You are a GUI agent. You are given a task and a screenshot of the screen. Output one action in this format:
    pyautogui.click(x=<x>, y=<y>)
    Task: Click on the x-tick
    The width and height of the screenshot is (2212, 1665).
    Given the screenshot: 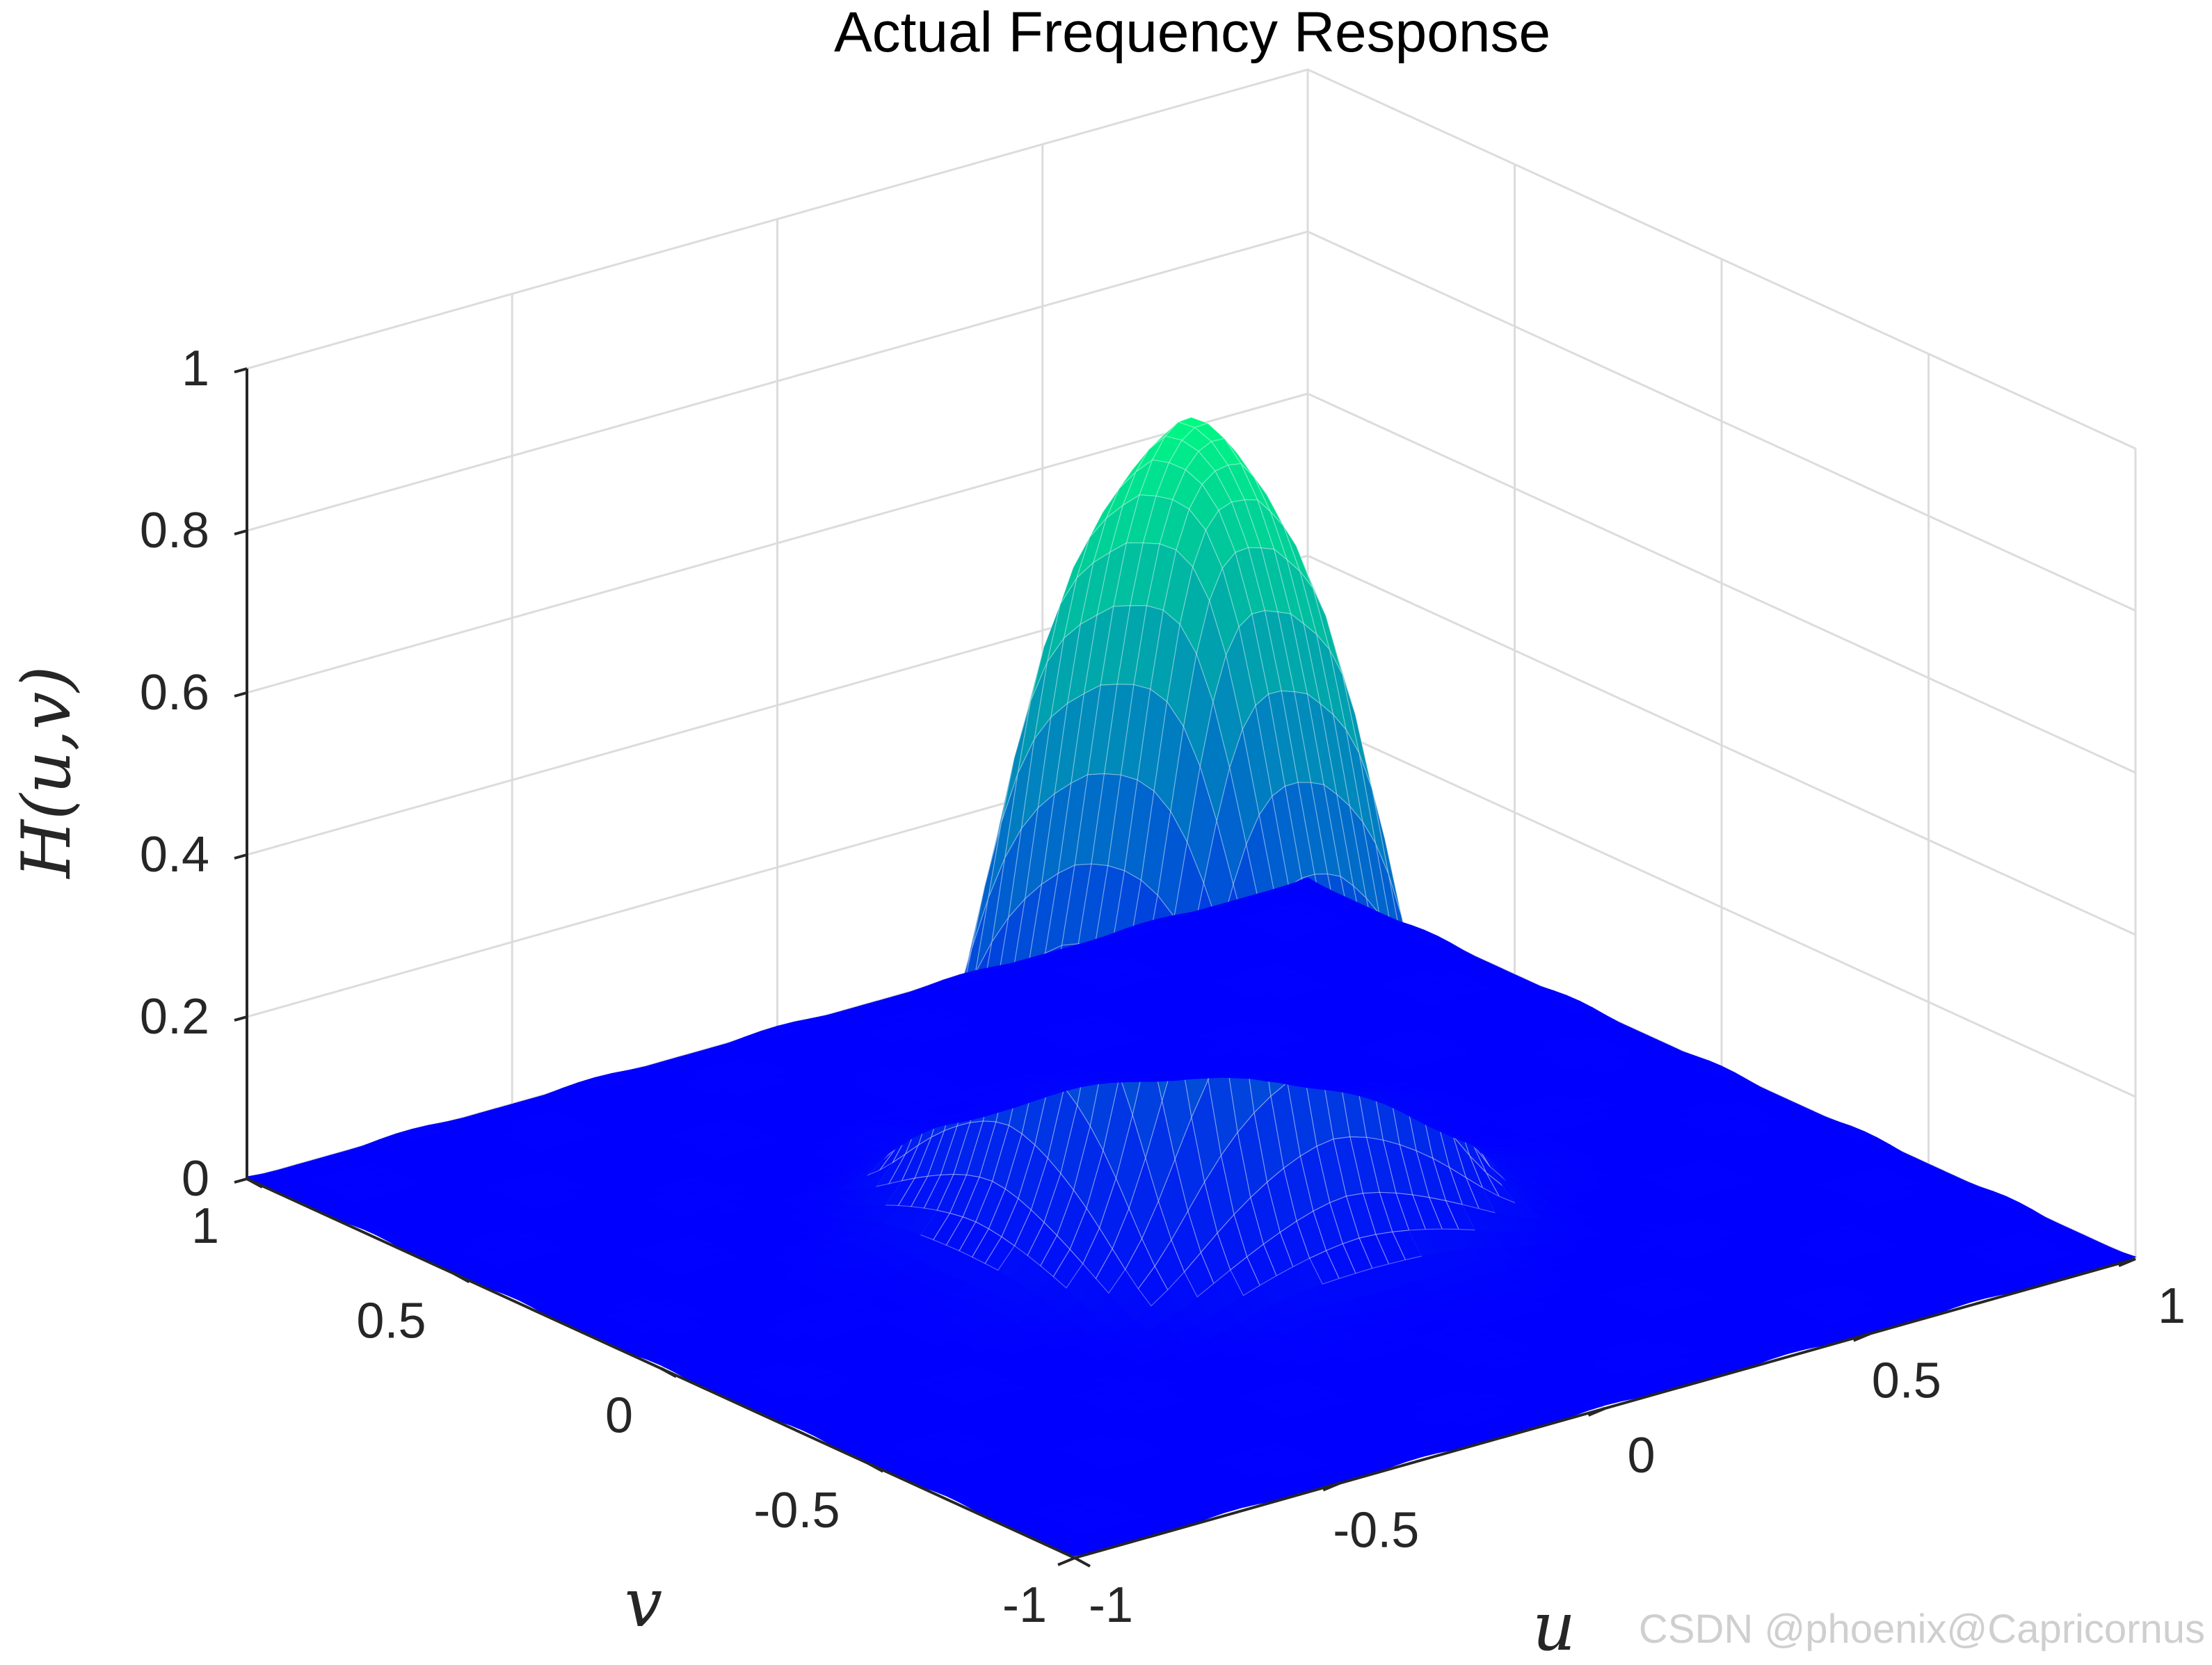 What is the action you would take?
    pyautogui.click(x=1066, y=1561)
    